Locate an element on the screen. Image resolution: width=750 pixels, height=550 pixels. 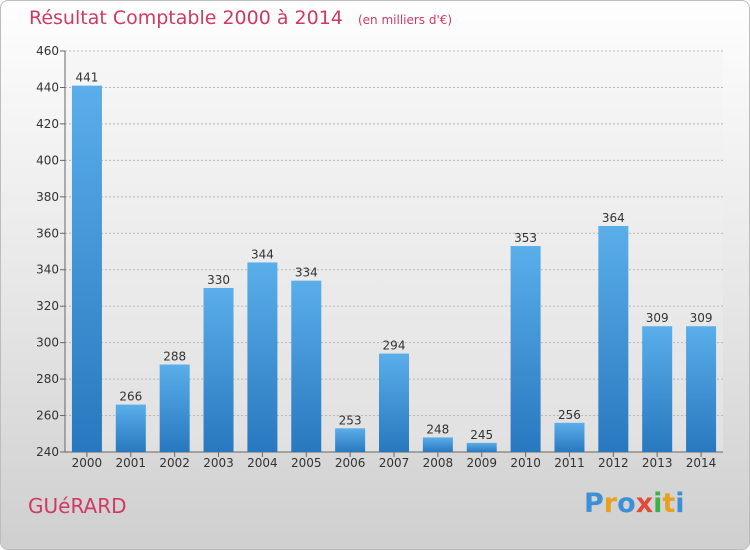
y-tick-label: 280 is located at coordinates (47, 379).